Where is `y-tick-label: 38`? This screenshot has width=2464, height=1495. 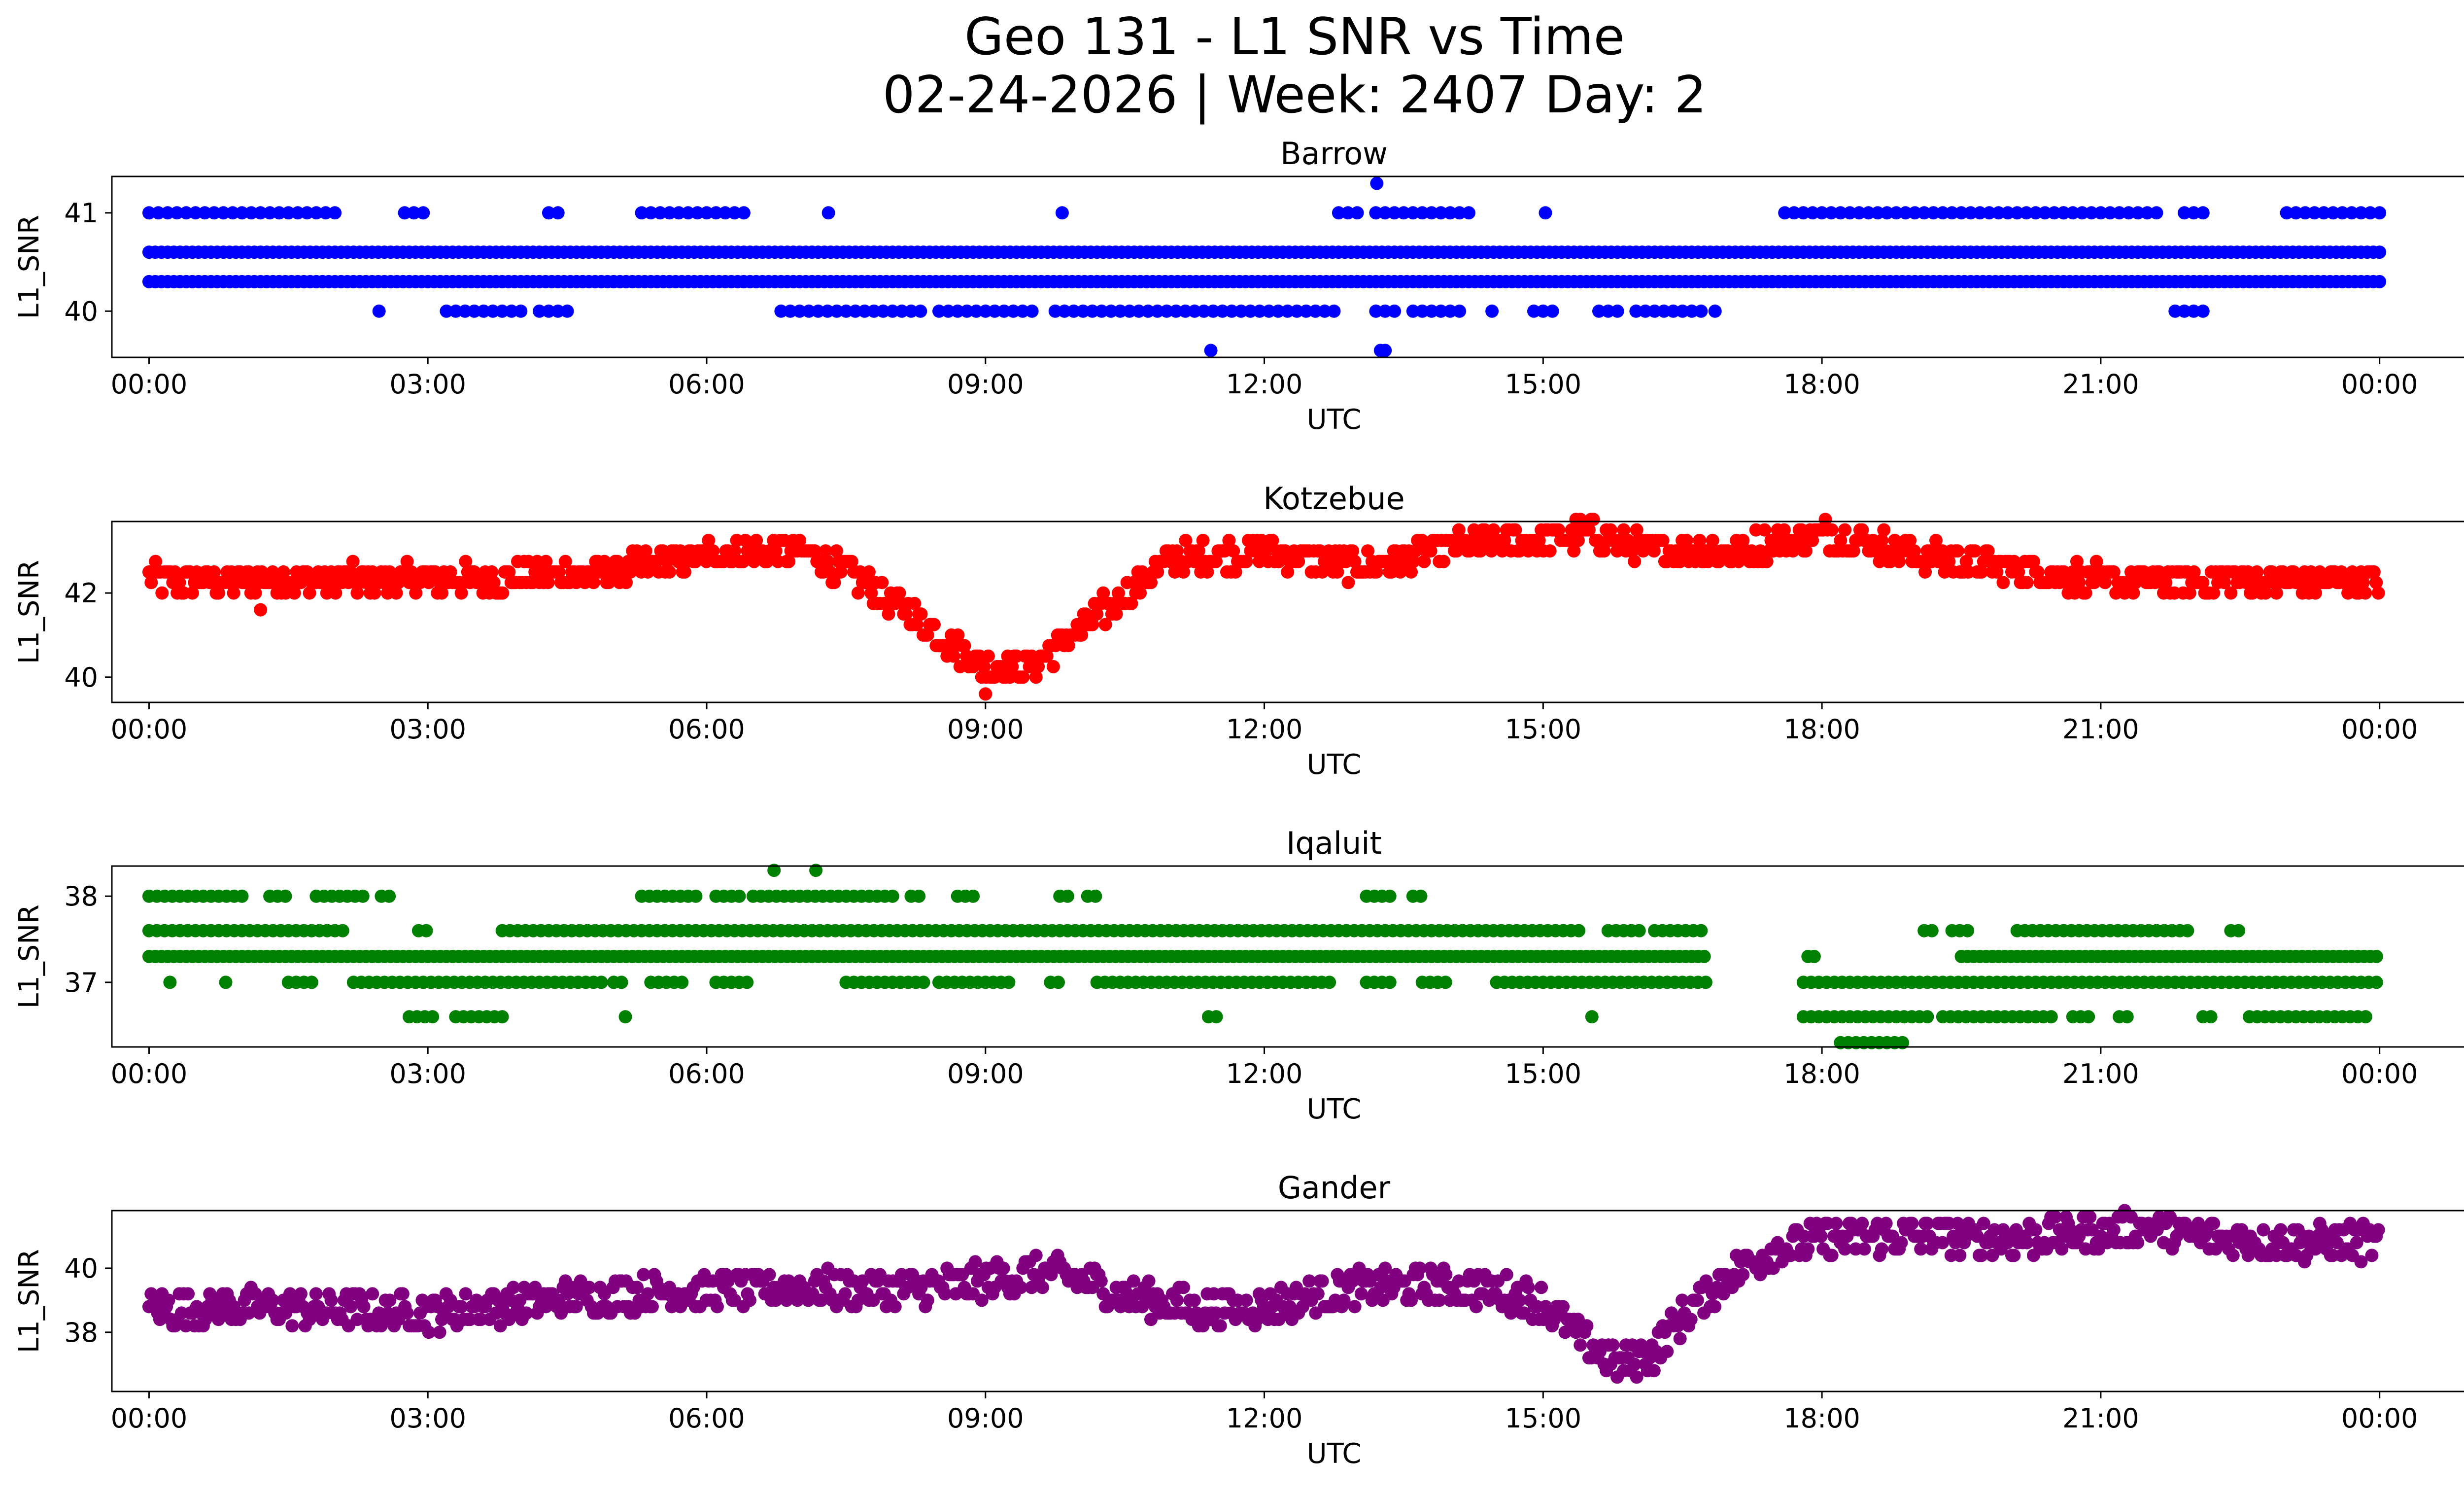
y-tick-label: 38 is located at coordinates (81, 896).